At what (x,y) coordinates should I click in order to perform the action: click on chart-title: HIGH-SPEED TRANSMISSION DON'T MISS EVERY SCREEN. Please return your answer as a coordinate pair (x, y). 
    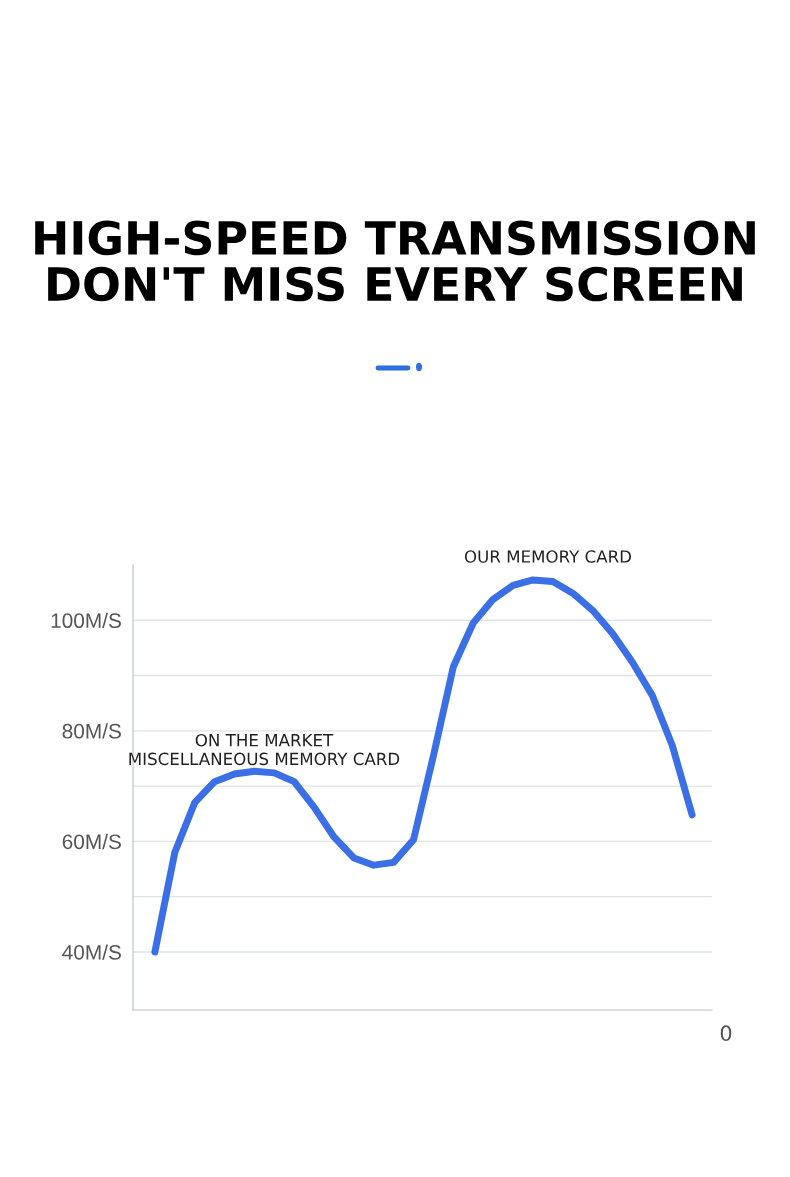
    Looking at the image, I should click on (395, 261).